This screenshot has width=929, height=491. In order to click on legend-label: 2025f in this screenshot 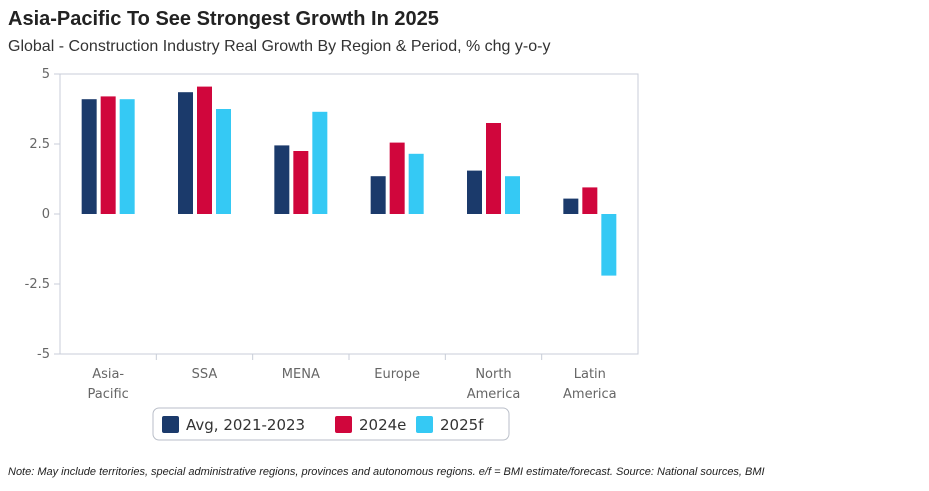, I will do `click(462, 425)`.